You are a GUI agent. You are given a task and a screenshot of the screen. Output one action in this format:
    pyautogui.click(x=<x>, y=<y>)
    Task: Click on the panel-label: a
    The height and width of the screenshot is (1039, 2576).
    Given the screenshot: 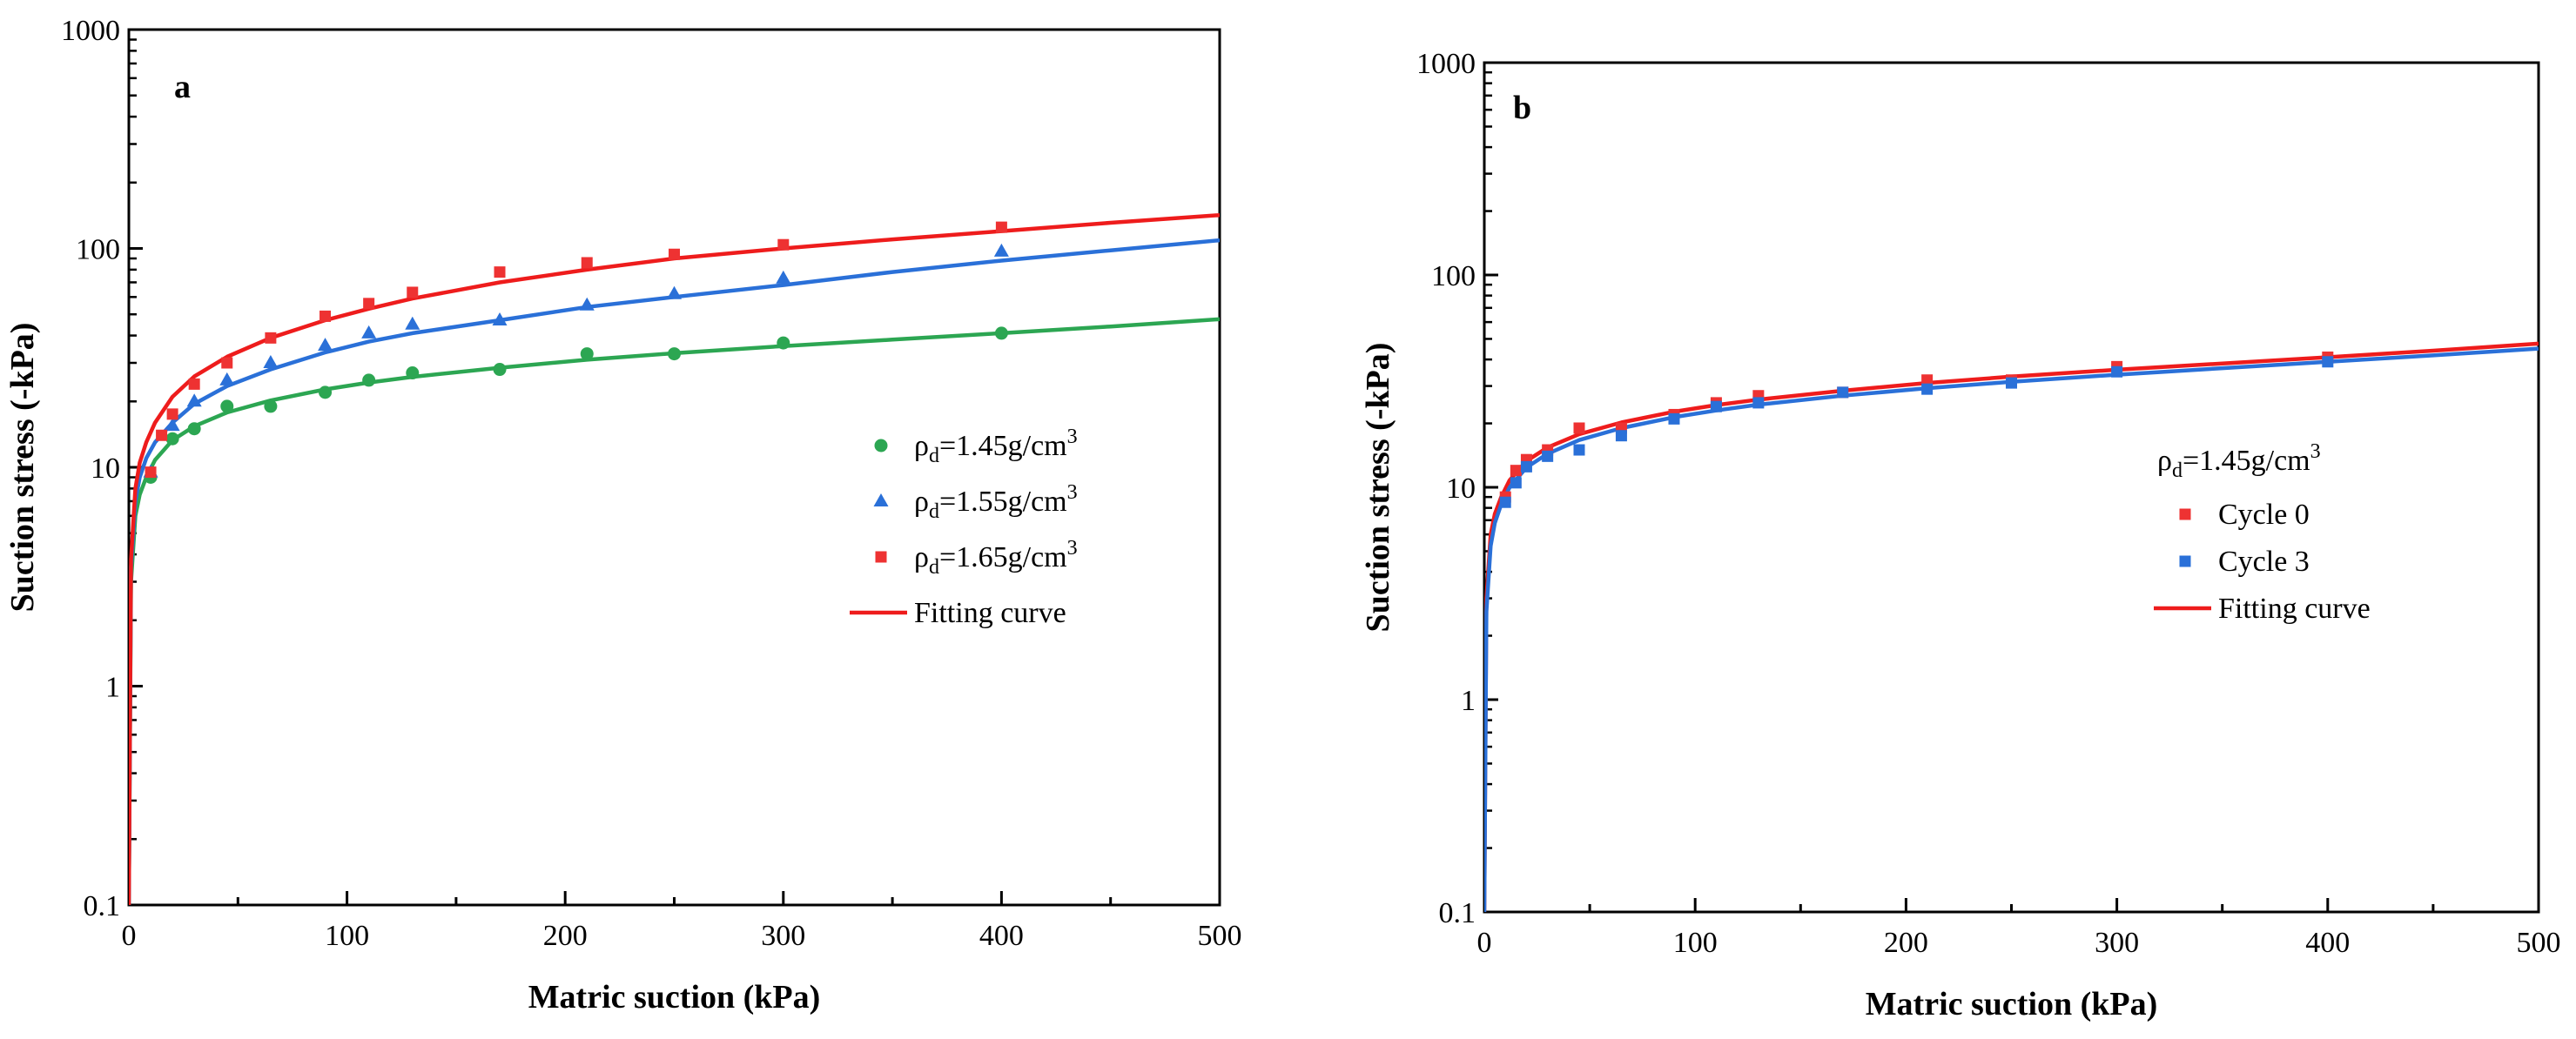 What is the action you would take?
    pyautogui.click(x=182, y=87)
    